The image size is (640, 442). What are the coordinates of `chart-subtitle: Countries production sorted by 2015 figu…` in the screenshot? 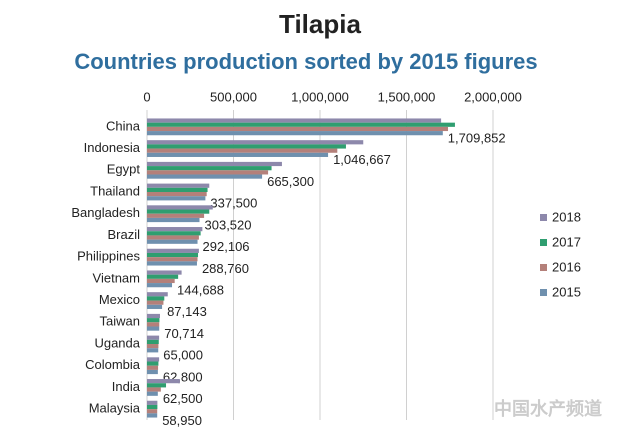 It's located at (305, 61).